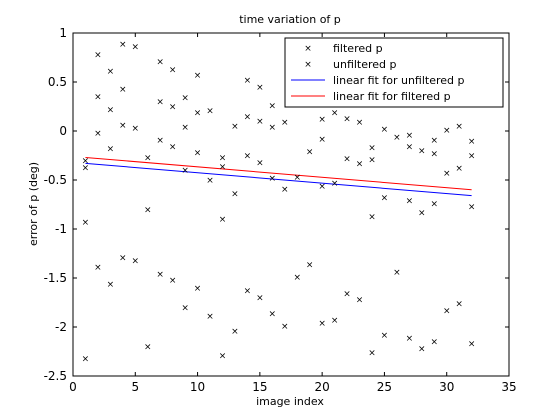  Describe the element at coordinates (61, 229) in the screenshot. I see `y-tick-label: -1` at that location.